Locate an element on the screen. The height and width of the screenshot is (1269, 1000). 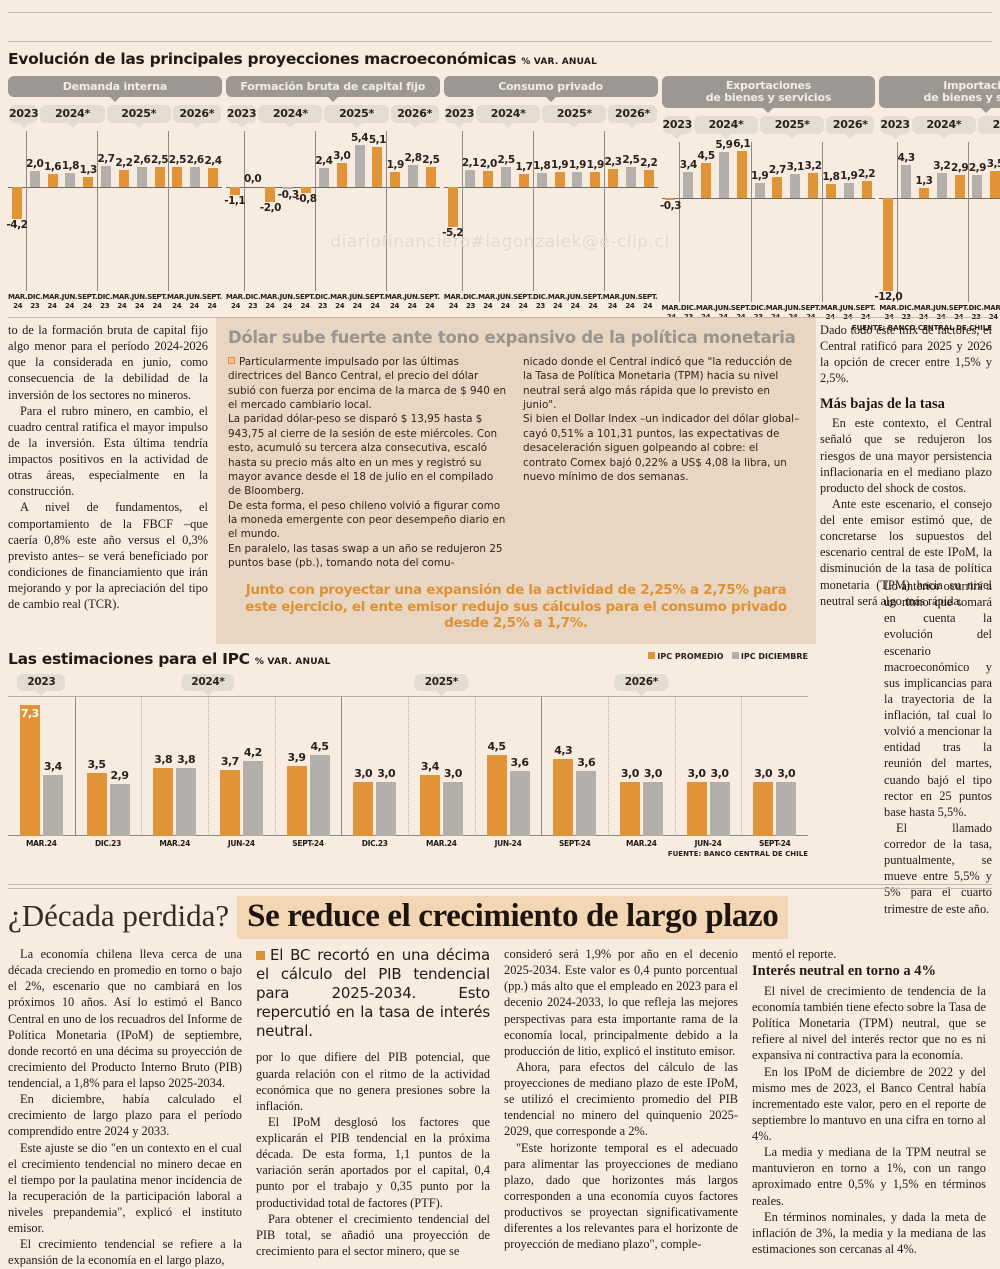
bar-value-label: 1,9 is located at coordinates (577, 164).